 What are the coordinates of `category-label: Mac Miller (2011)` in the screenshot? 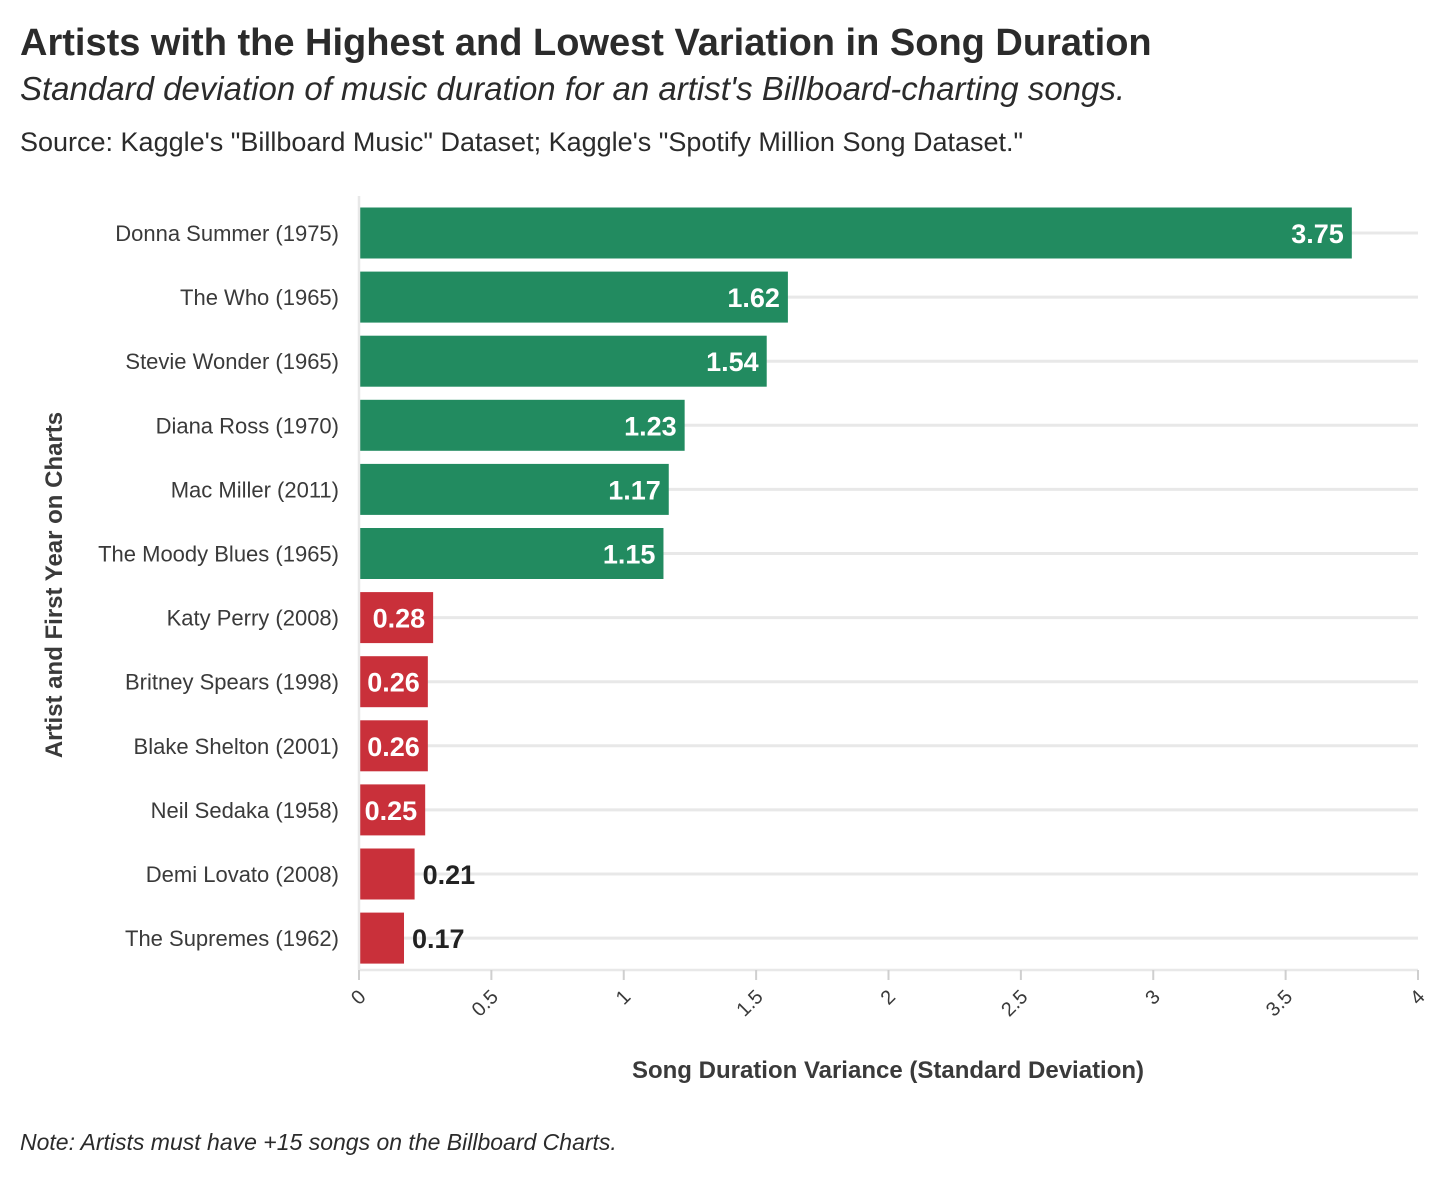 It's located at (255, 489).